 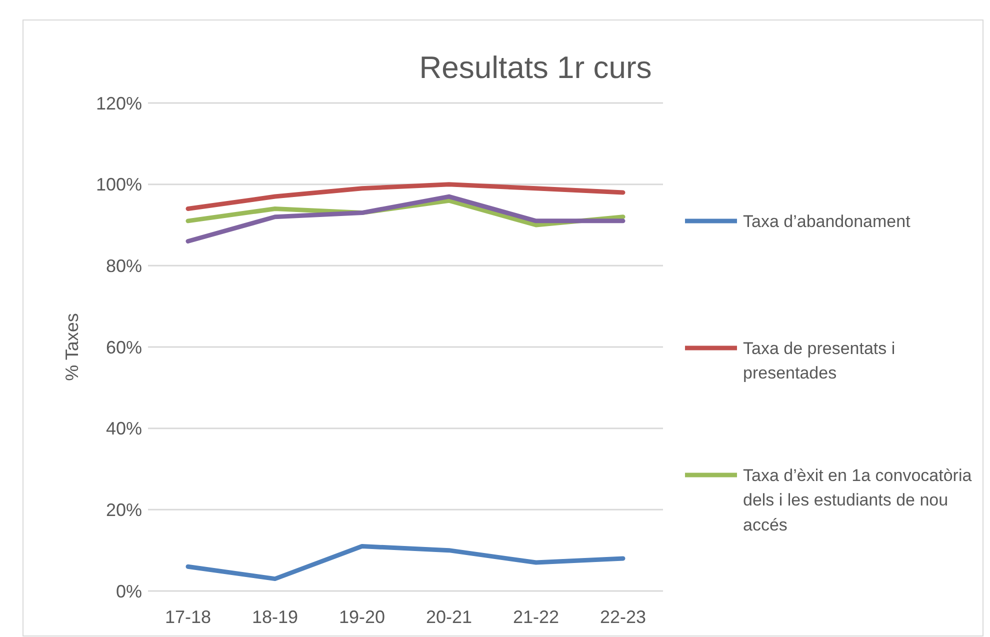 What do you see at coordinates (124, 266) in the screenshot?
I see `y-tick-label: 80%` at bounding box center [124, 266].